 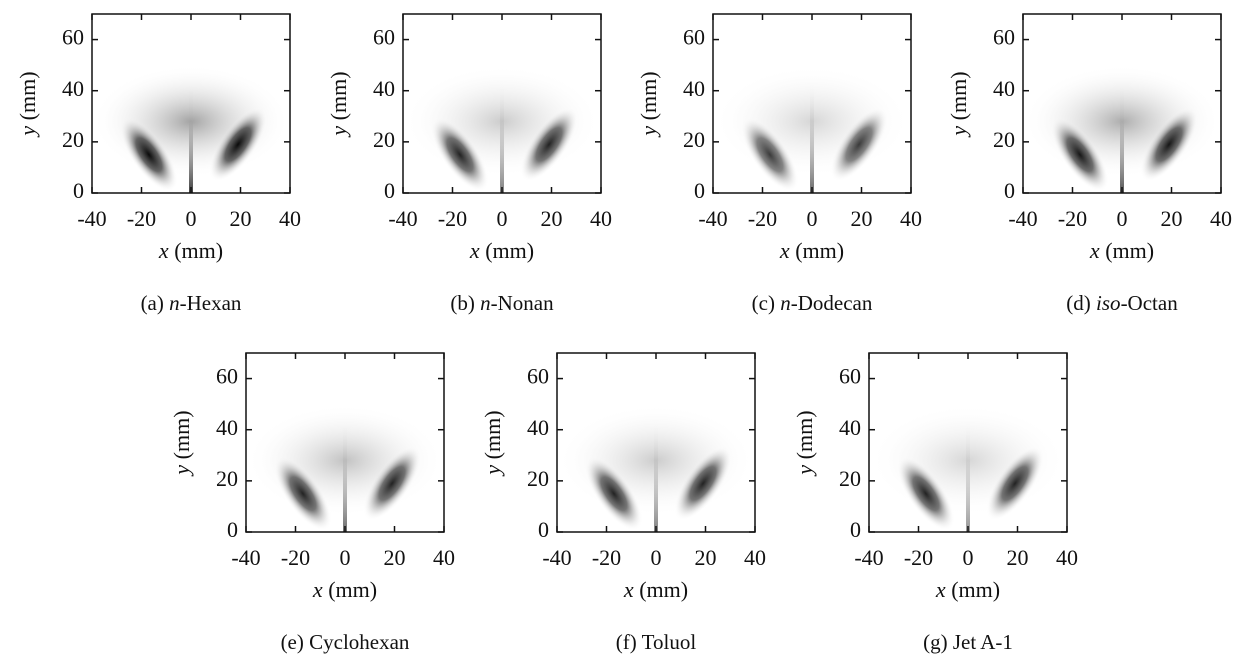 I want to click on caption: (f) Toluol, so click(x=656, y=642).